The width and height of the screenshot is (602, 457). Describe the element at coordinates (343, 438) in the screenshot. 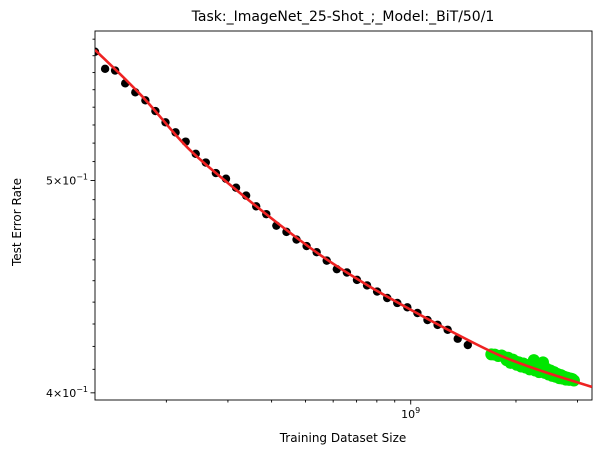

I see `x-axis-label: Training Dataset Size` at that location.